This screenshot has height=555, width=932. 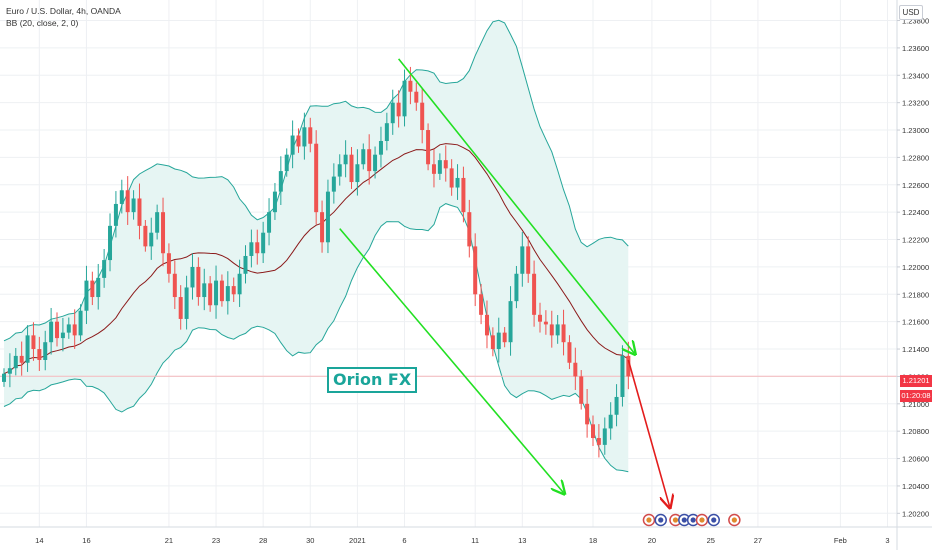 What do you see at coordinates (462, 540) in the screenshot?
I see `time-axis: 14 16 21 23 28 30 2021 6 11 13 18 20 25 27 Feb 3` at bounding box center [462, 540].